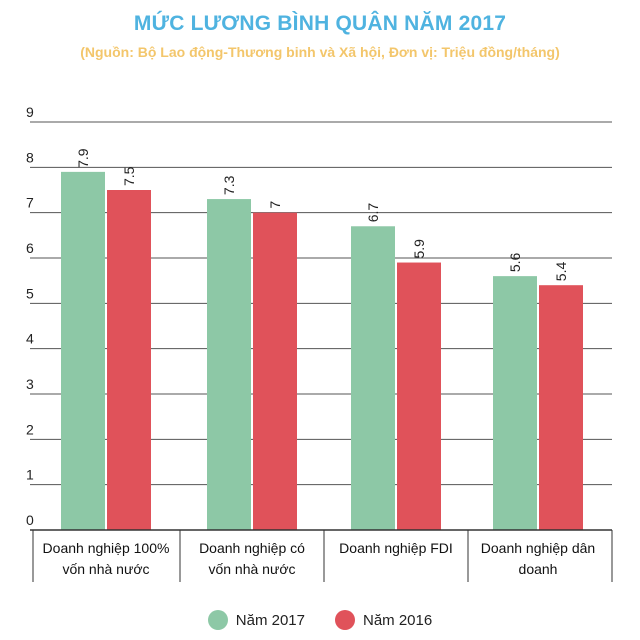 This screenshot has height=640, width=640. I want to click on x-tick-label-0-1: vốn nhà nước, so click(105, 569).